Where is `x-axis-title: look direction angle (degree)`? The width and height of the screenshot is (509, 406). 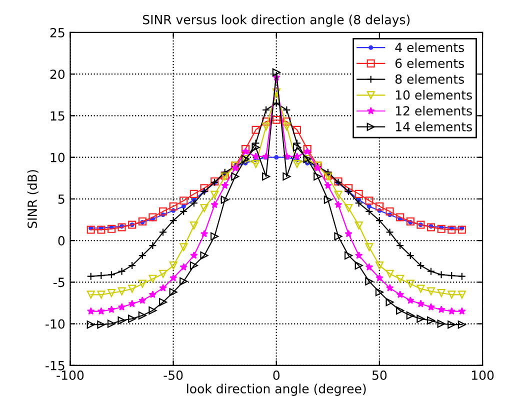
x-axis-title: look direction angle (degree) is located at coordinates (276, 390).